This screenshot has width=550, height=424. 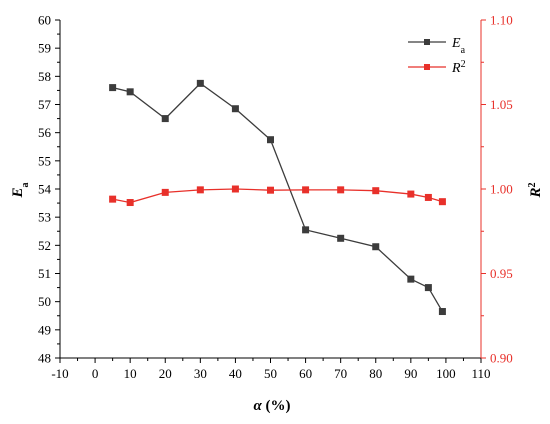 I want to click on y-left-axis-title: Ea, so click(x=20, y=190).